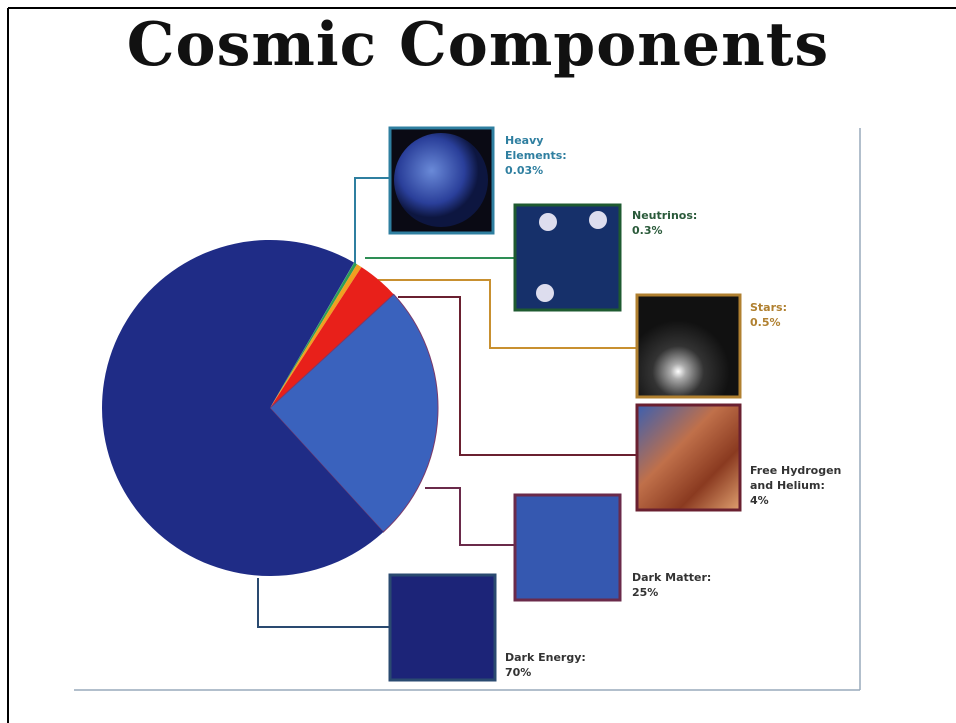 The image size is (956, 723). What do you see at coordinates (647, 230) in the screenshot?
I see `value-label: 0.3%` at bounding box center [647, 230].